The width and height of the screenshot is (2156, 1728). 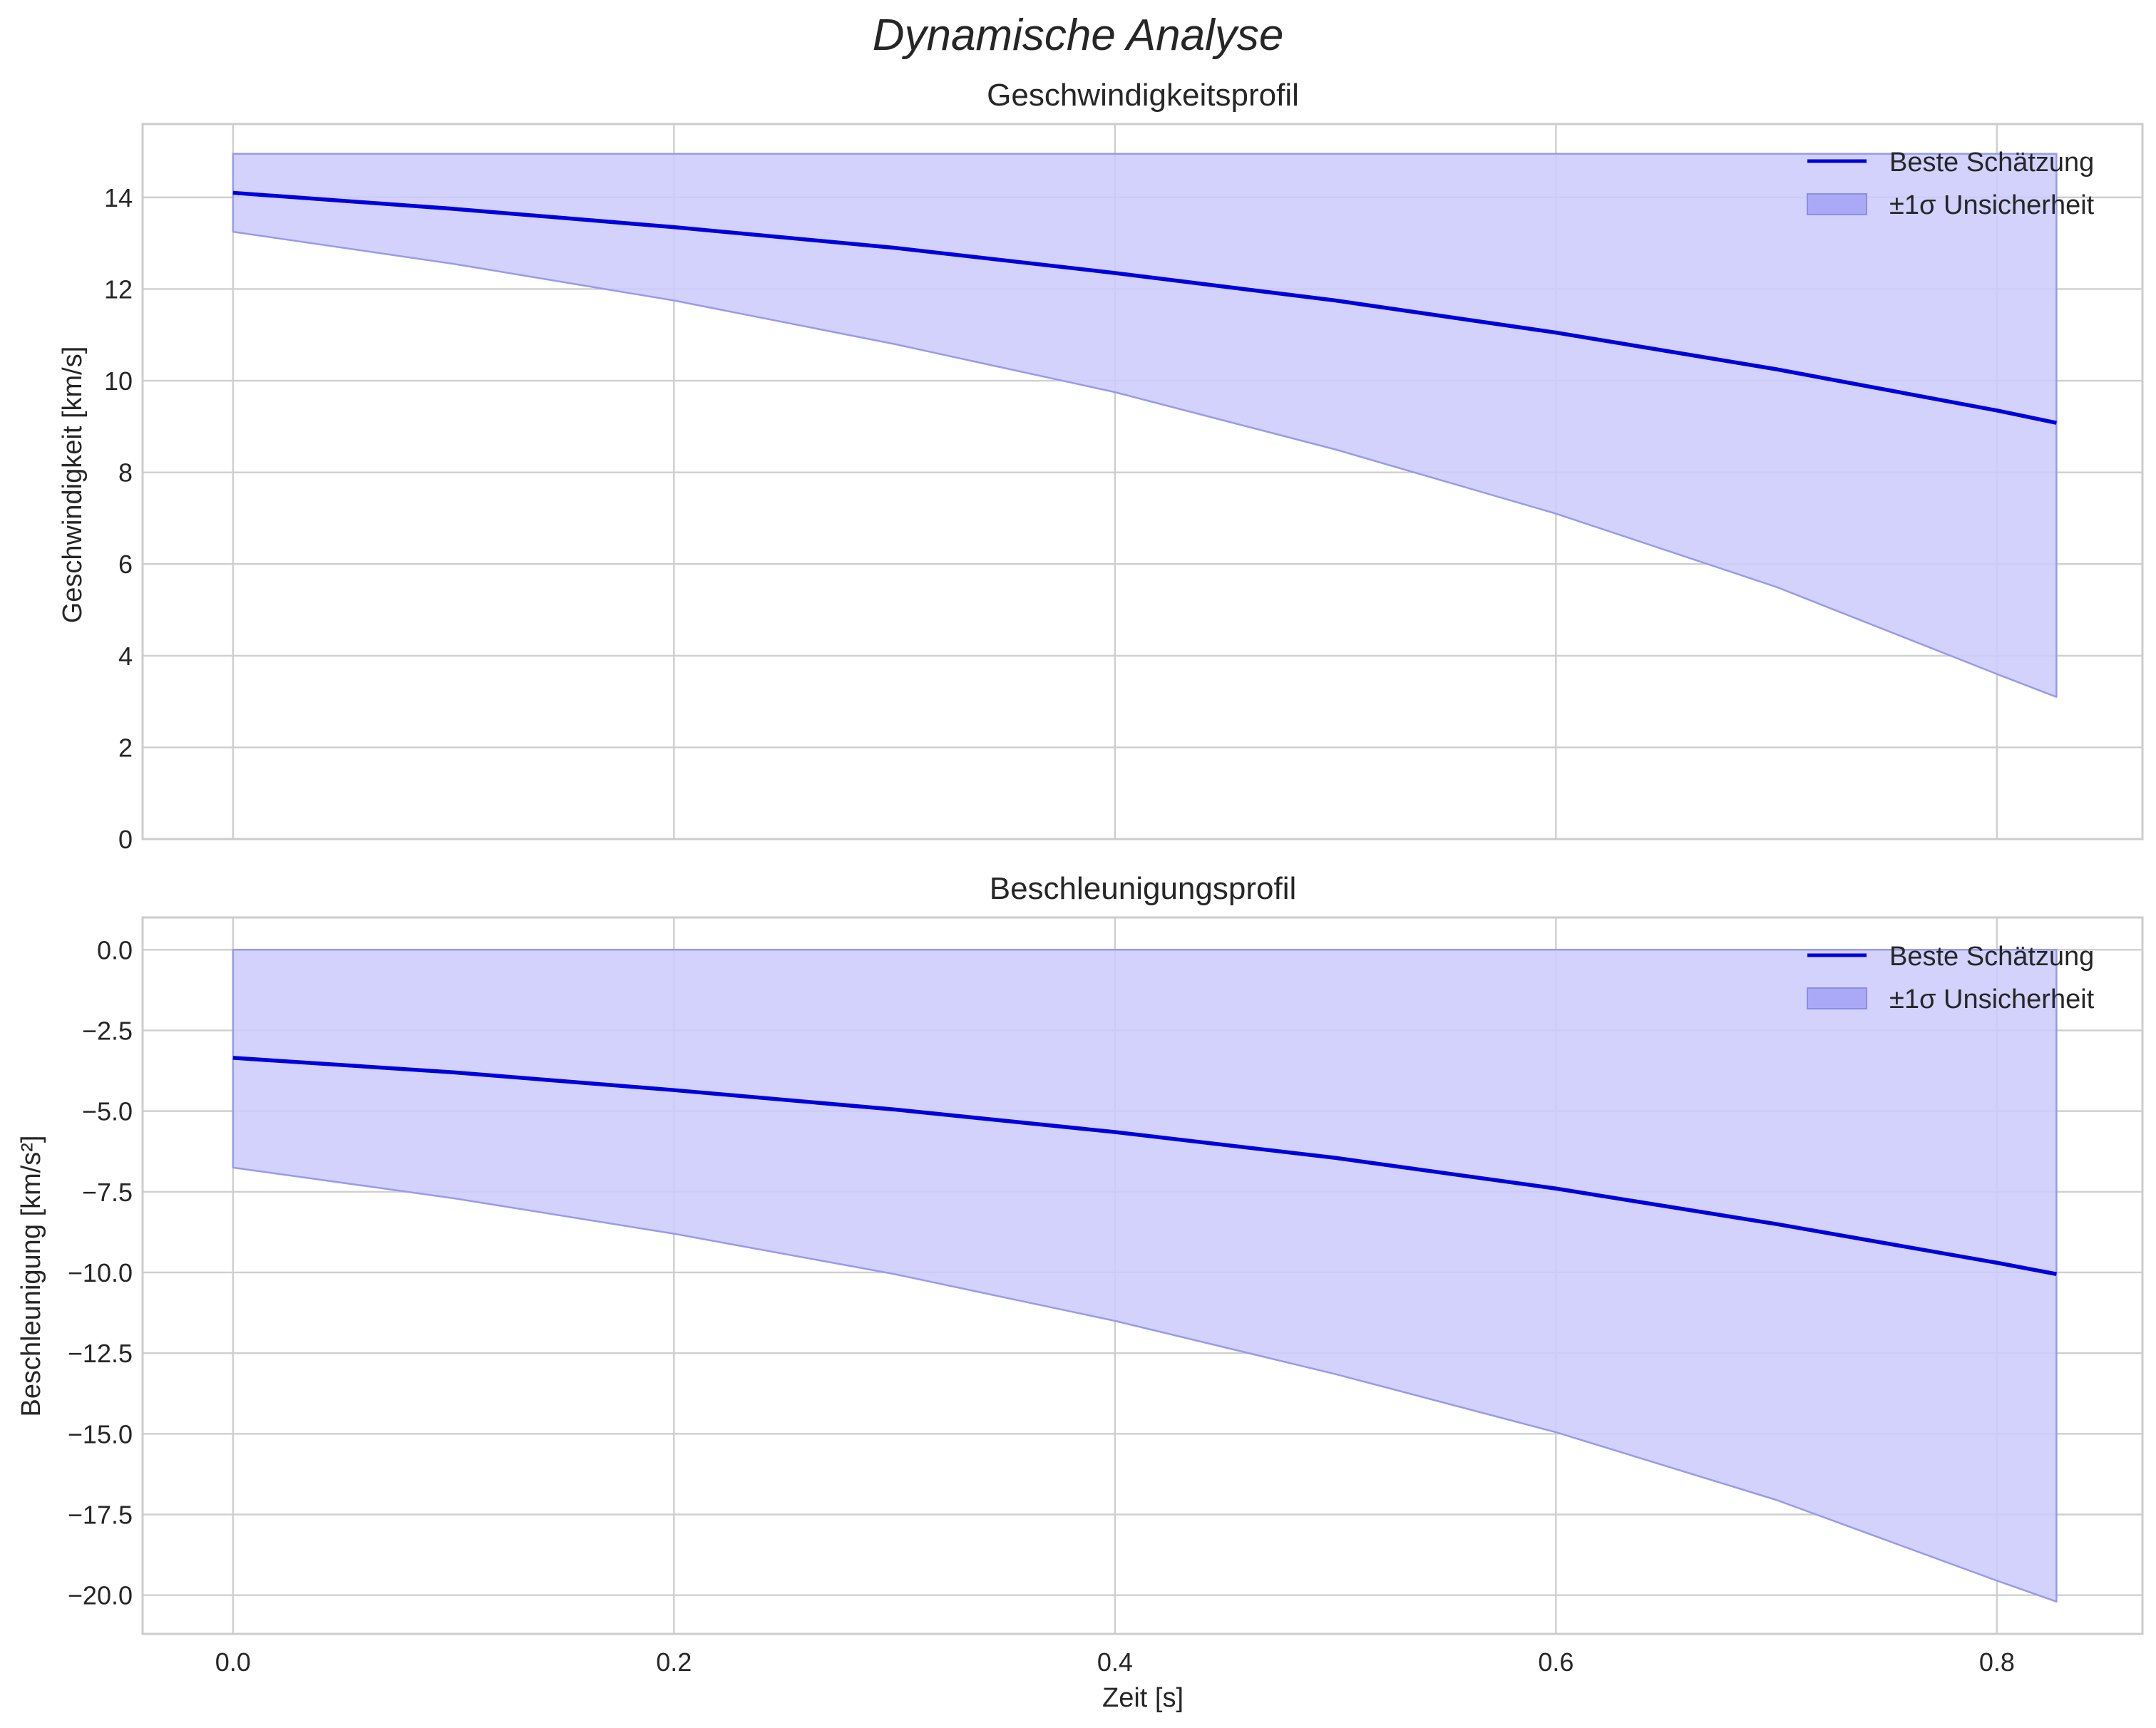 I want to click on acceleration-best-estimate-line, so click(x=1144, y=1166).